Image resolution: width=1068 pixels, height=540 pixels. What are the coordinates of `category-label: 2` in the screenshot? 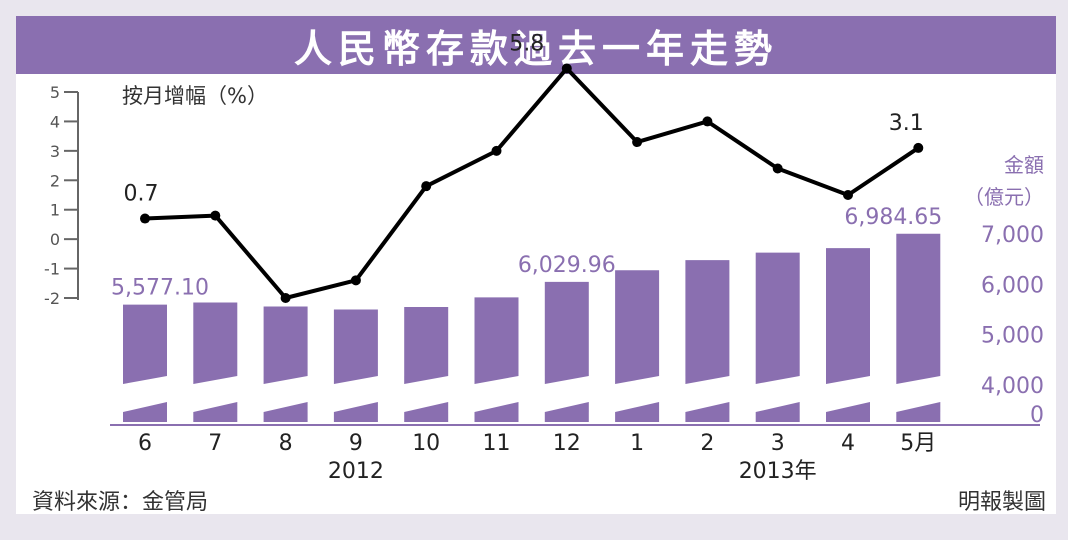 It's located at (707, 443).